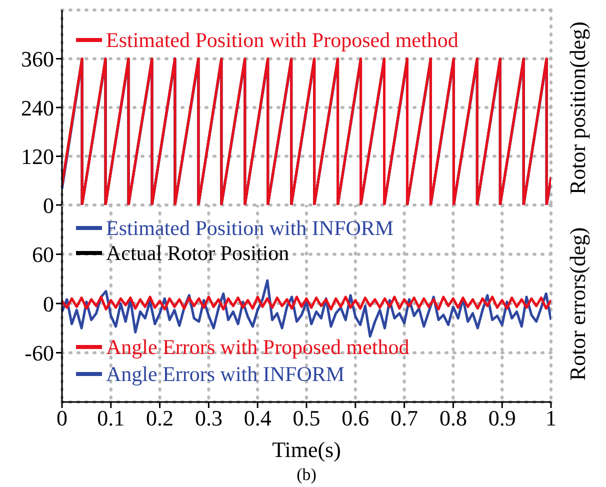  I want to click on legend-label: Angle Errors with INFORM, so click(225, 374).